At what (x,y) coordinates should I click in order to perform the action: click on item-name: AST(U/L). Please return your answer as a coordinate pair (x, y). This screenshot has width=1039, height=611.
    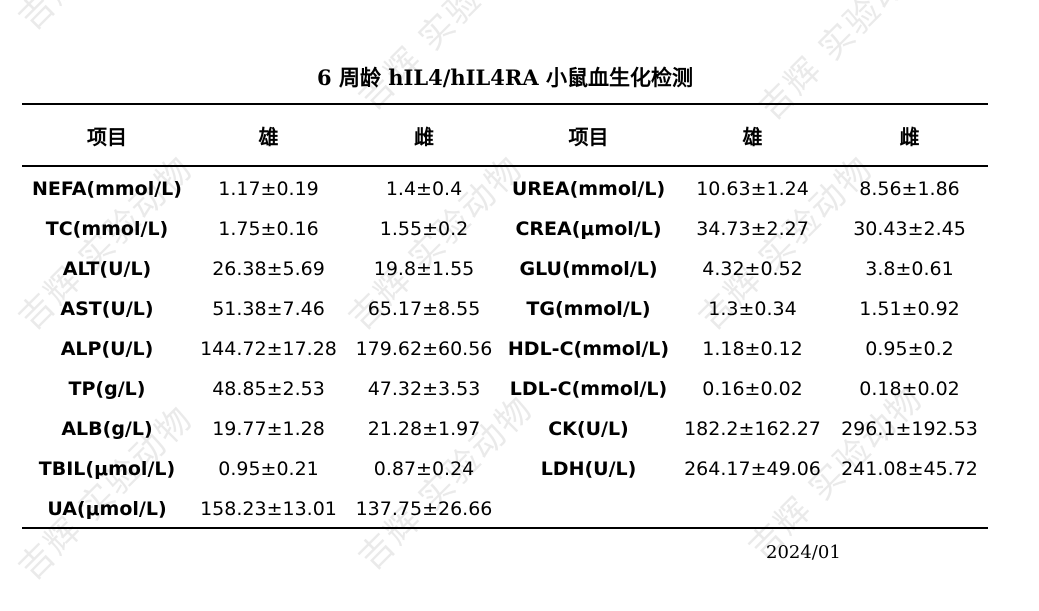
    Looking at the image, I should click on (107, 309).